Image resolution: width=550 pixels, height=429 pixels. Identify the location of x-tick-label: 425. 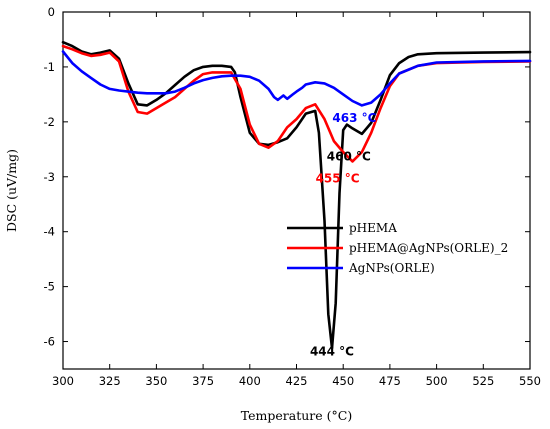
(297, 381).